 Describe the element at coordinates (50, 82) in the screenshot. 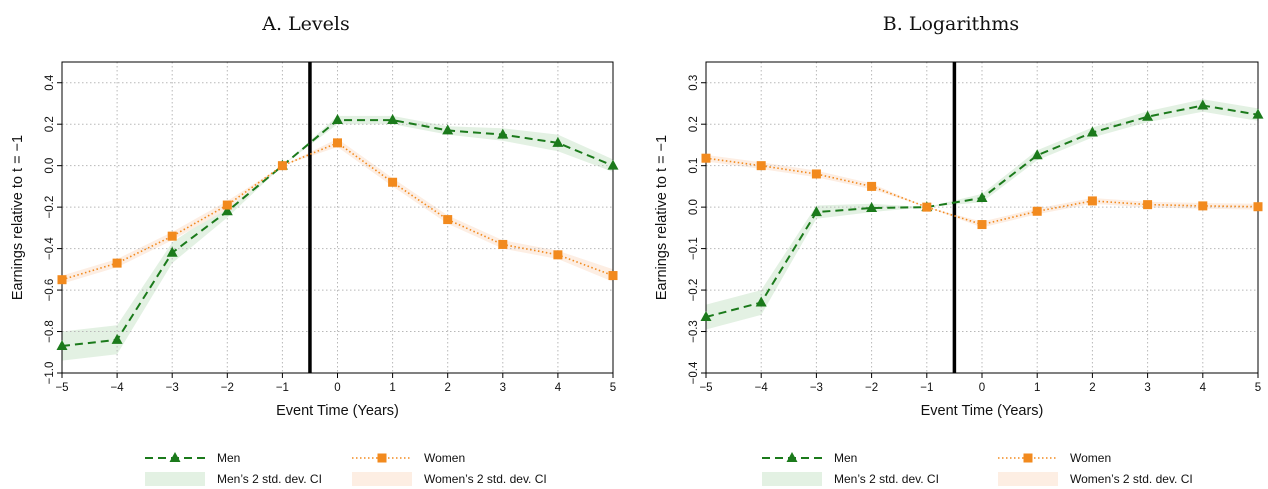

I see `y-tick-label: 0.4` at that location.